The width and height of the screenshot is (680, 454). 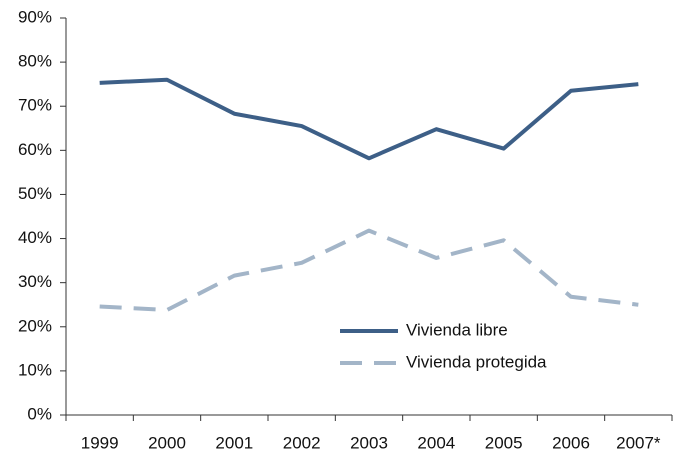 What do you see at coordinates (638, 442) in the screenshot?
I see `x-tick-label: 2007*` at bounding box center [638, 442].